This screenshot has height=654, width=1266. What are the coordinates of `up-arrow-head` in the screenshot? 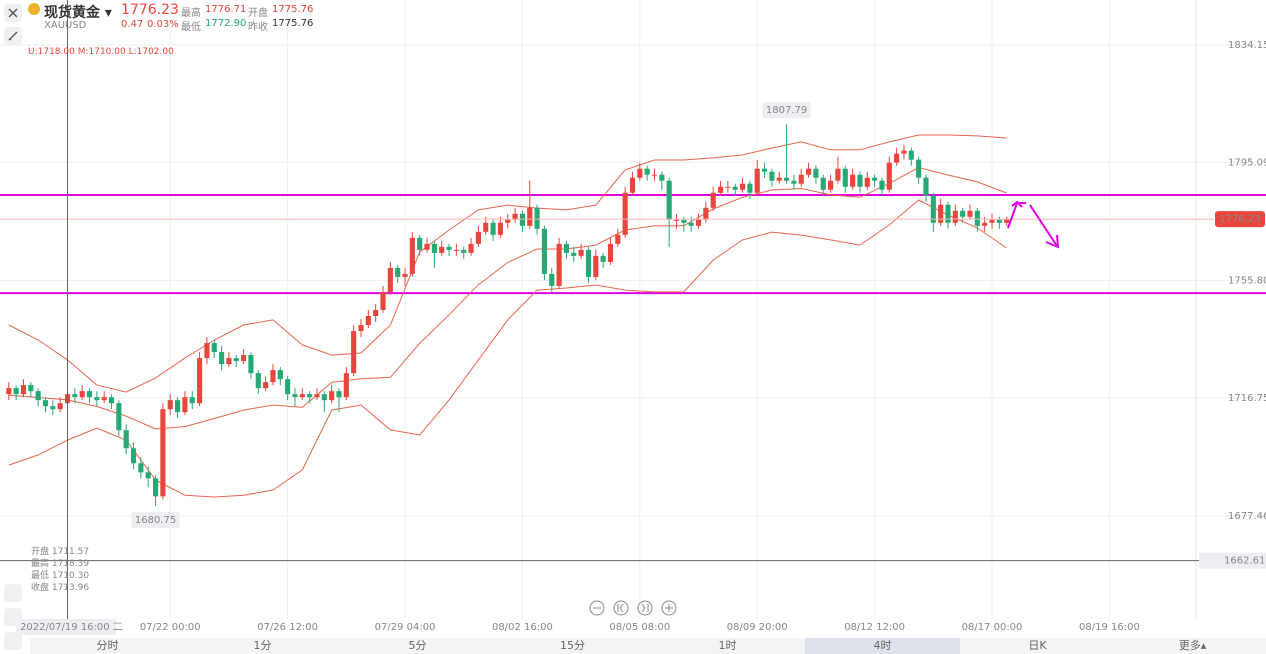 It's located at (1017, 204).